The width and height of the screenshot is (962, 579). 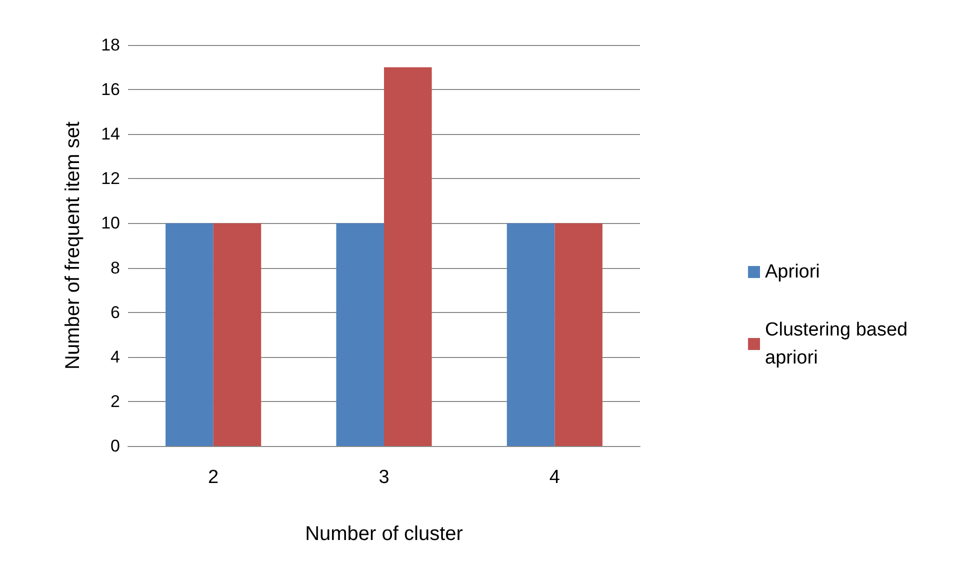 I want to click on legend-label: Apriori, so click(x=792, y=272).